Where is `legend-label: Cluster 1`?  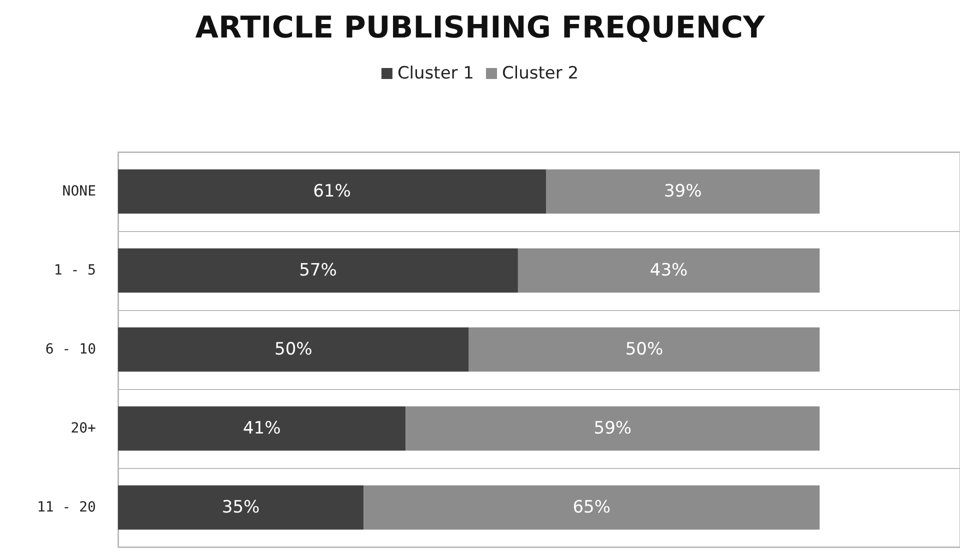
legend-label: Cluster 1 is located at coordinates (435, 74).